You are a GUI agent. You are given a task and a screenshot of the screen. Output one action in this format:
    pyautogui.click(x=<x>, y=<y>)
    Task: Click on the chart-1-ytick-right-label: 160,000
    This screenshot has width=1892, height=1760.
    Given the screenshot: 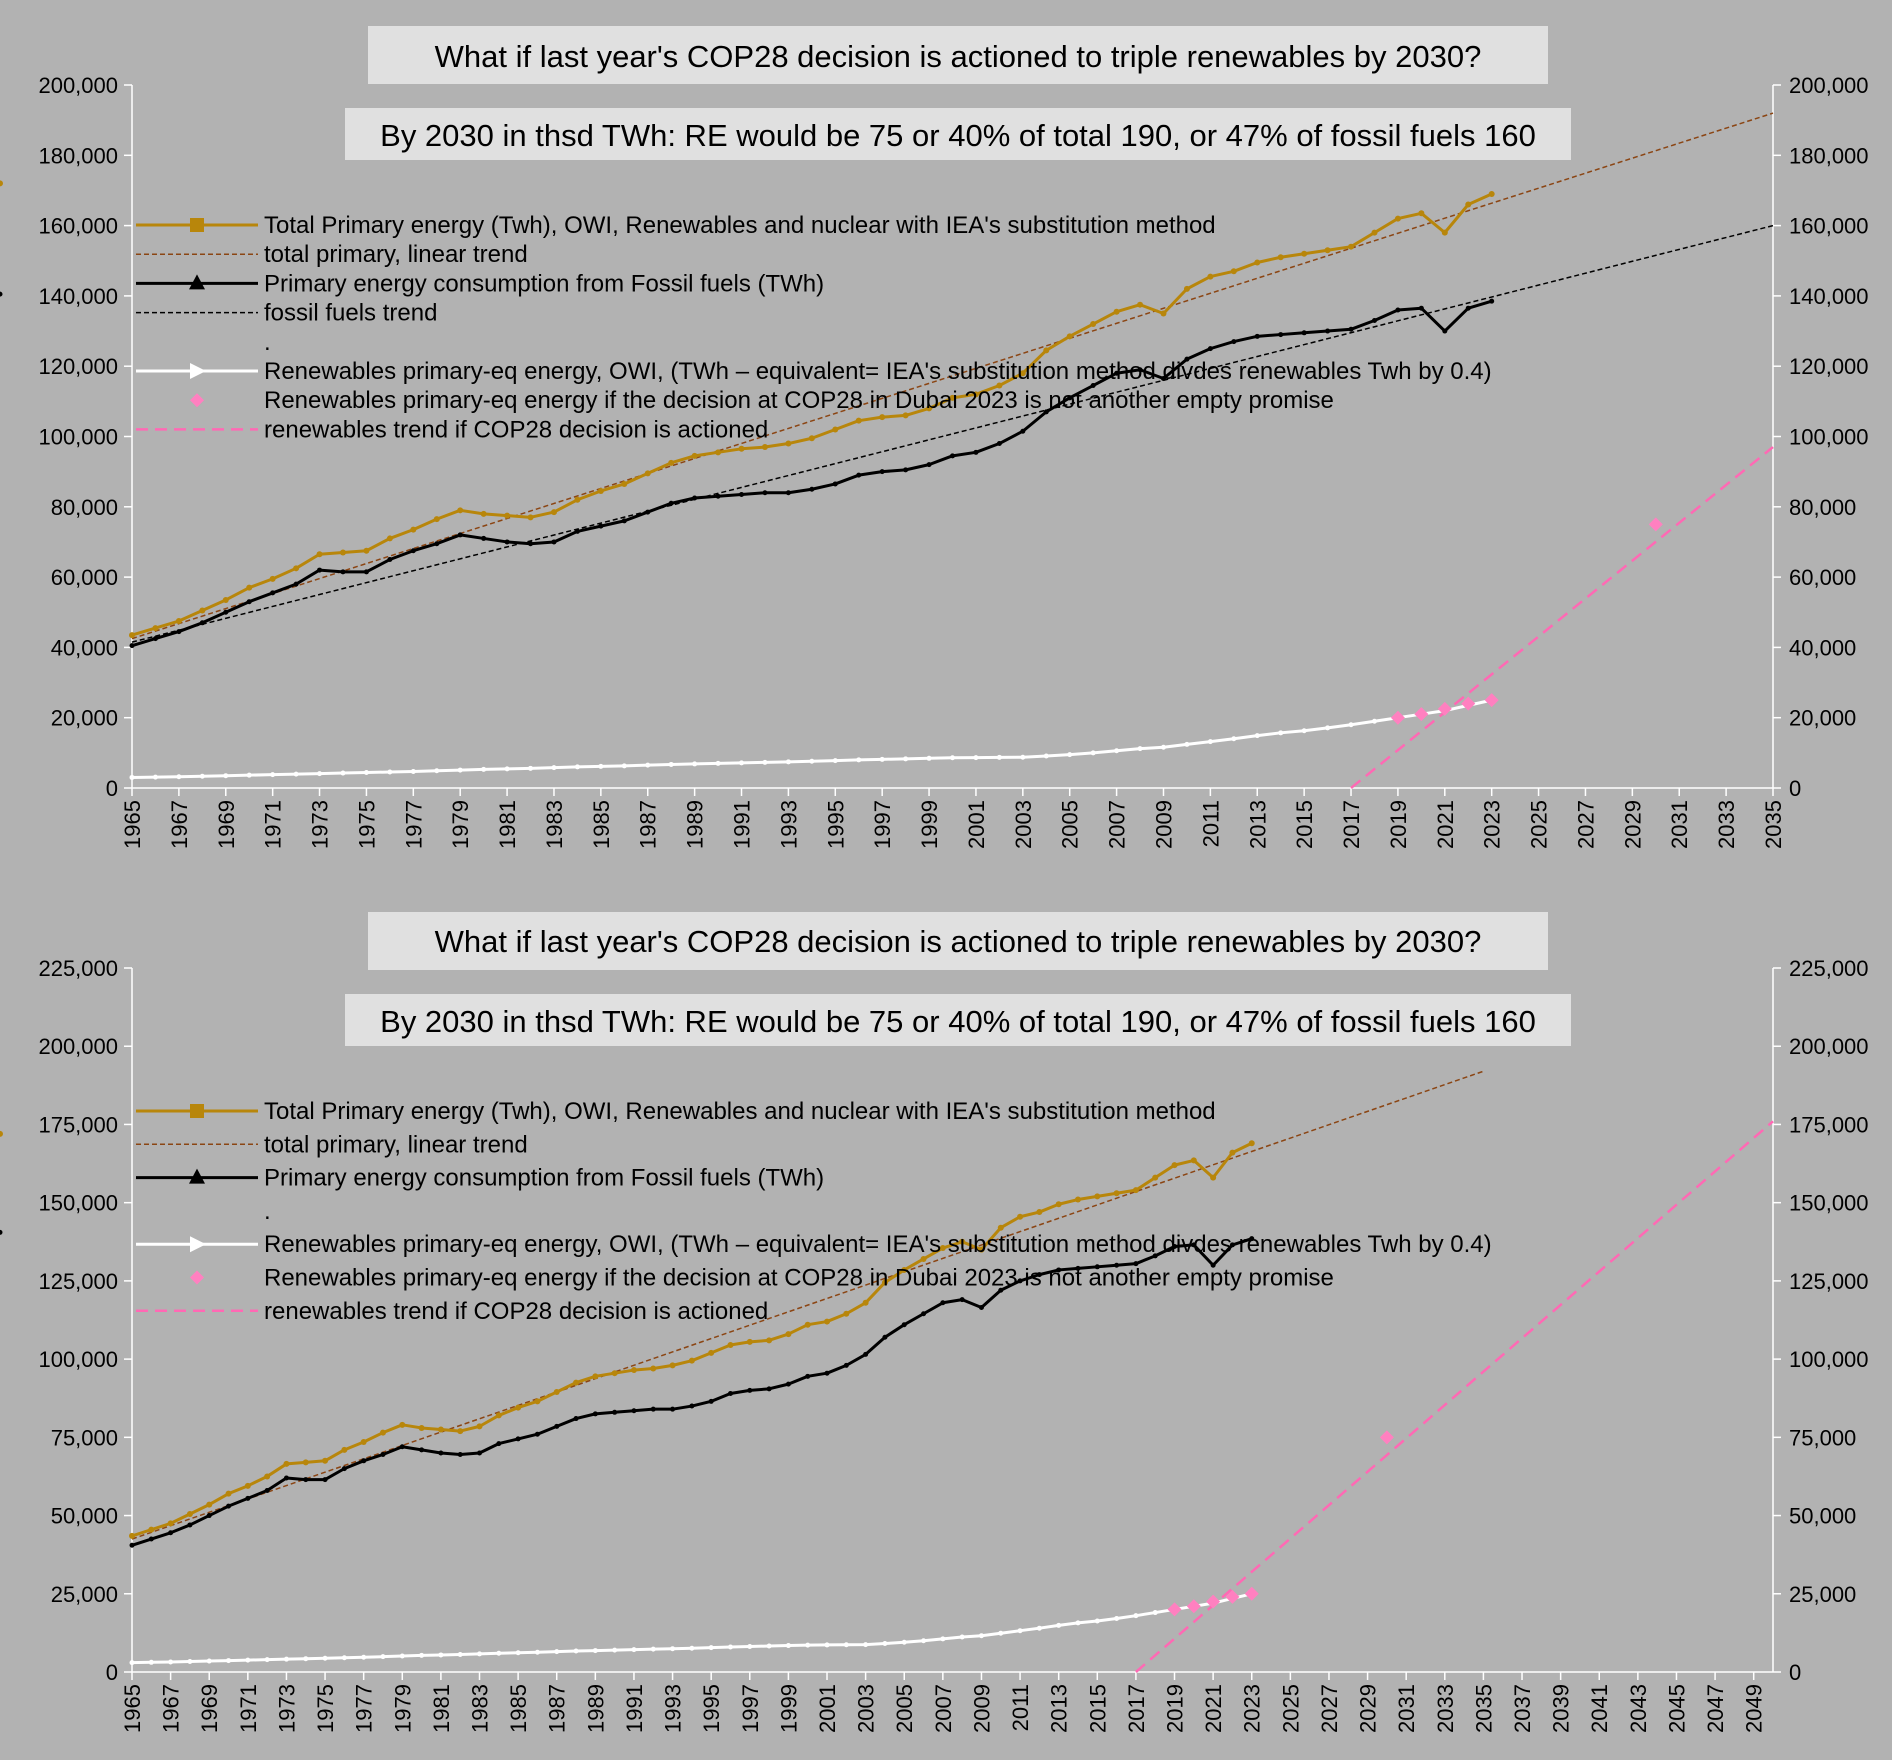 What is the action you would take?
    pyautogui.click(x=1829, y=226)
    